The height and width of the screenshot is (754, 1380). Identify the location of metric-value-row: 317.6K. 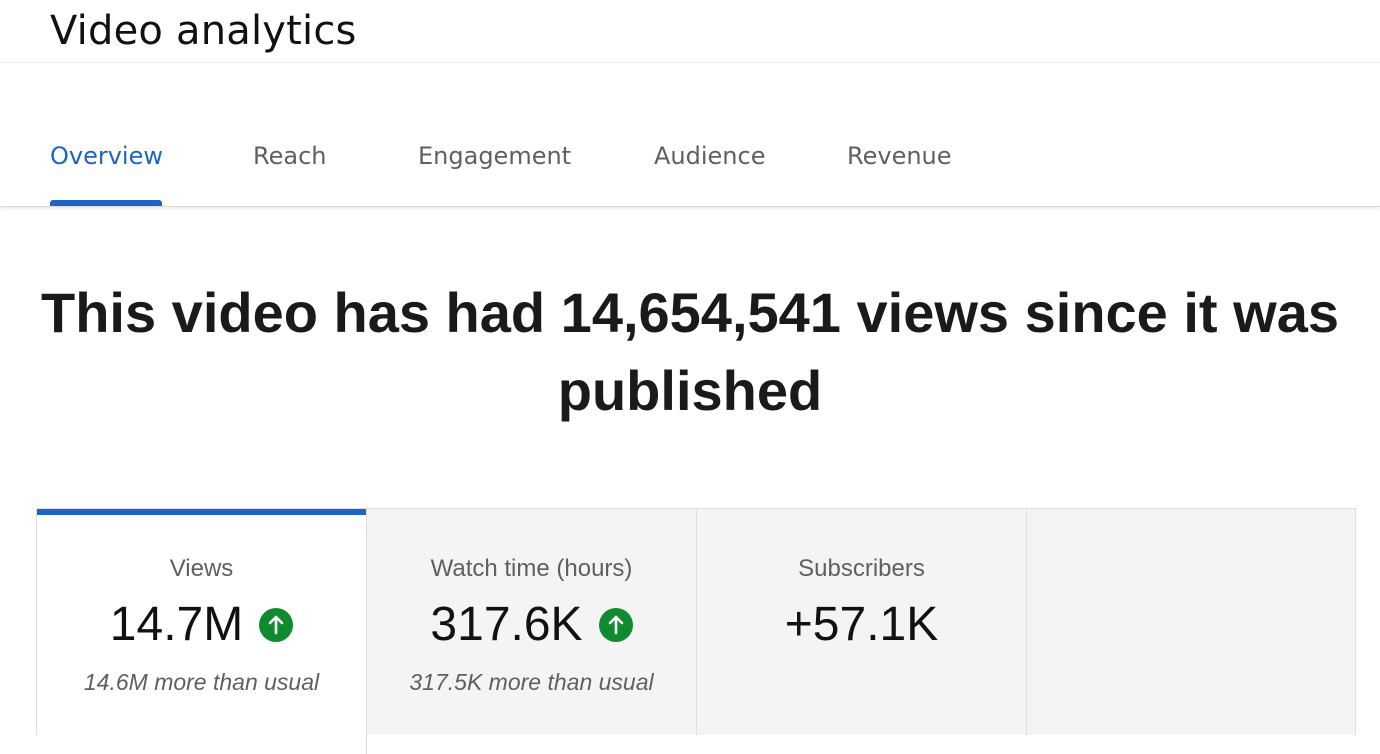
(531, 624).